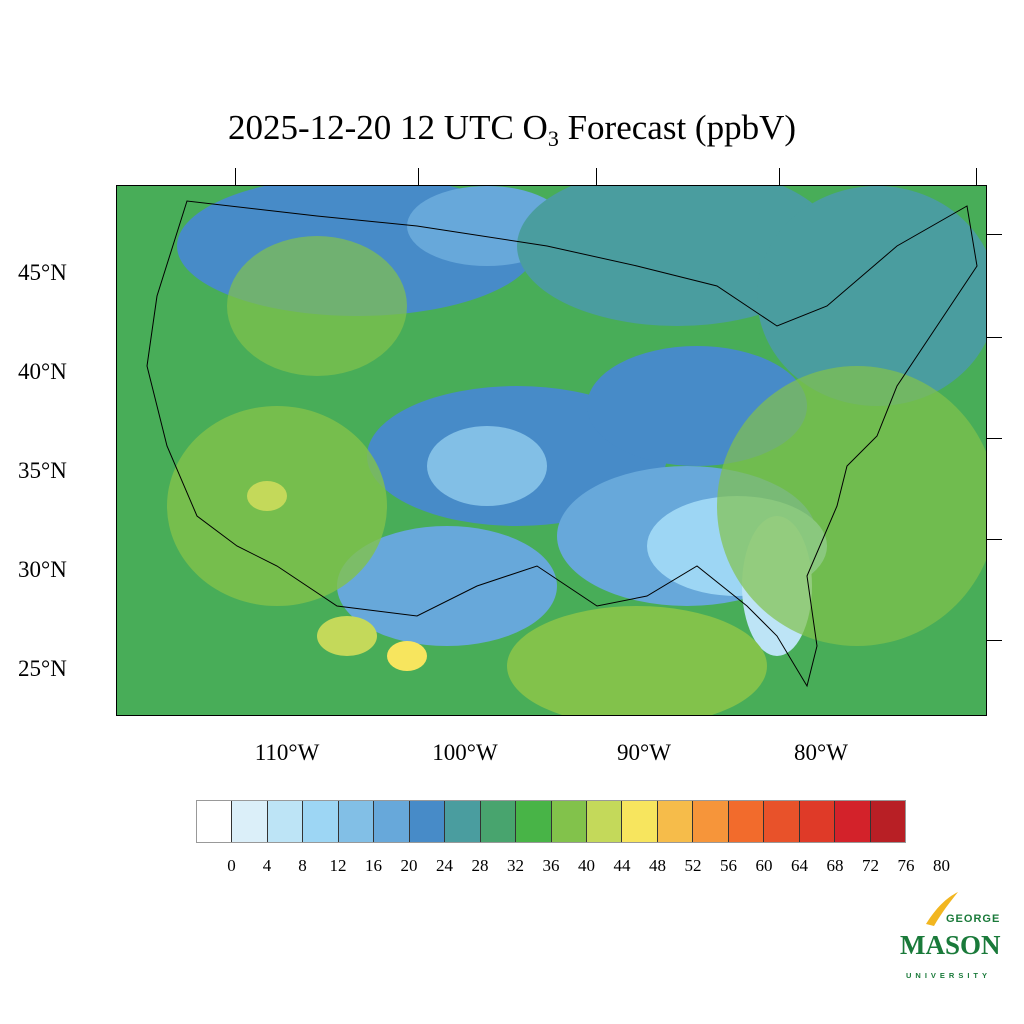  I want to click on colorbar-label: 44, so click(622, 865).